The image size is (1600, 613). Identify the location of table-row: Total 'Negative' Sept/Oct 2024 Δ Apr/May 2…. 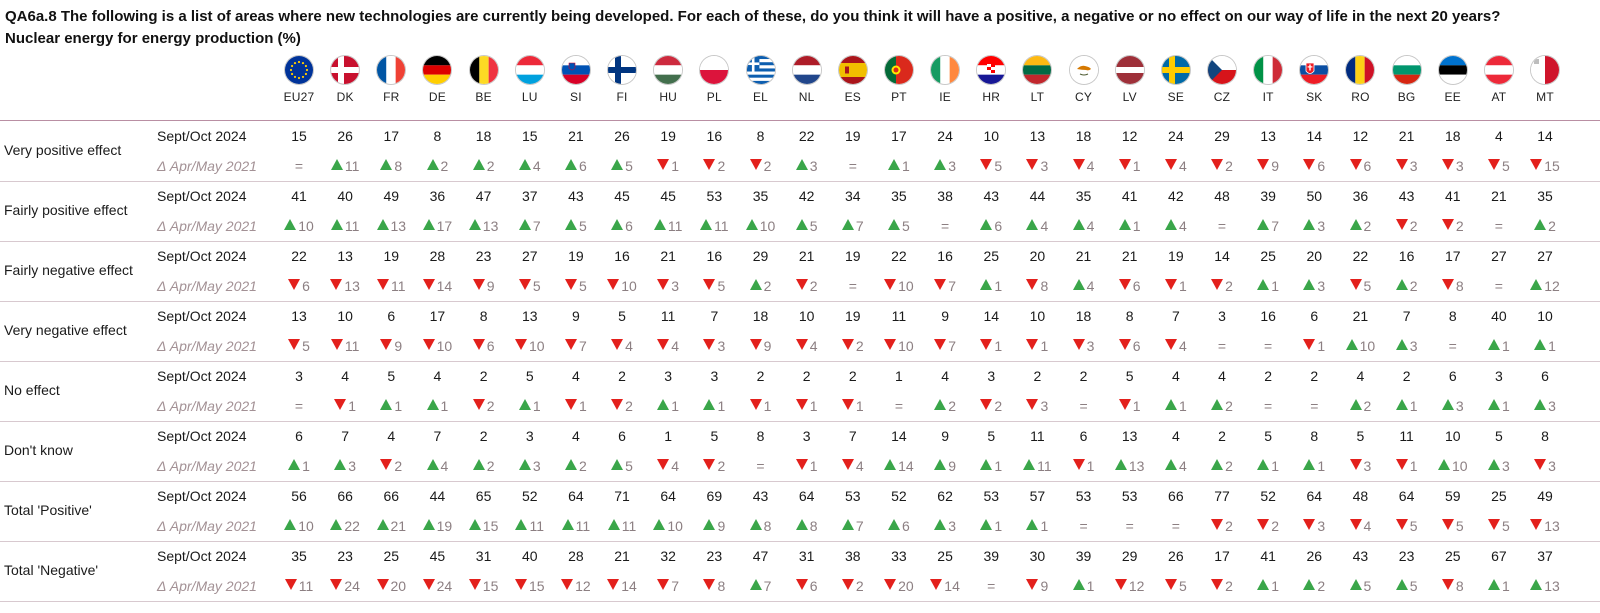
(800, 571).